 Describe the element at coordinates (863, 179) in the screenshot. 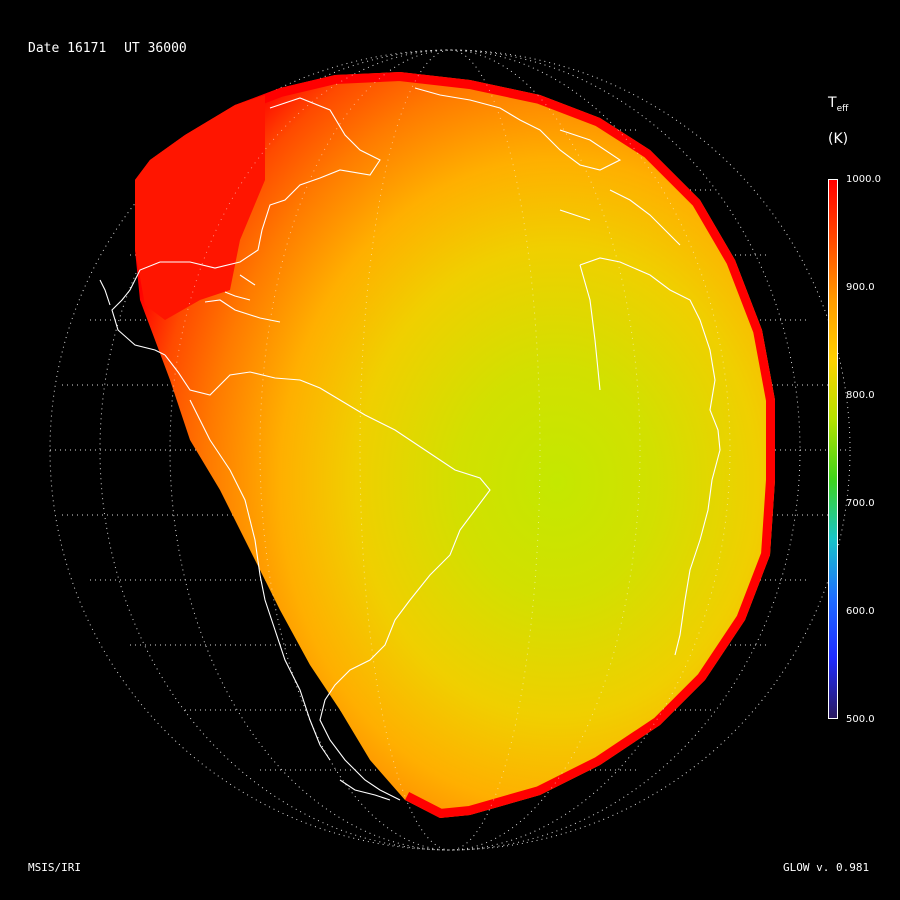

I see `colorbar-tick-label: 1000.0` at that location.